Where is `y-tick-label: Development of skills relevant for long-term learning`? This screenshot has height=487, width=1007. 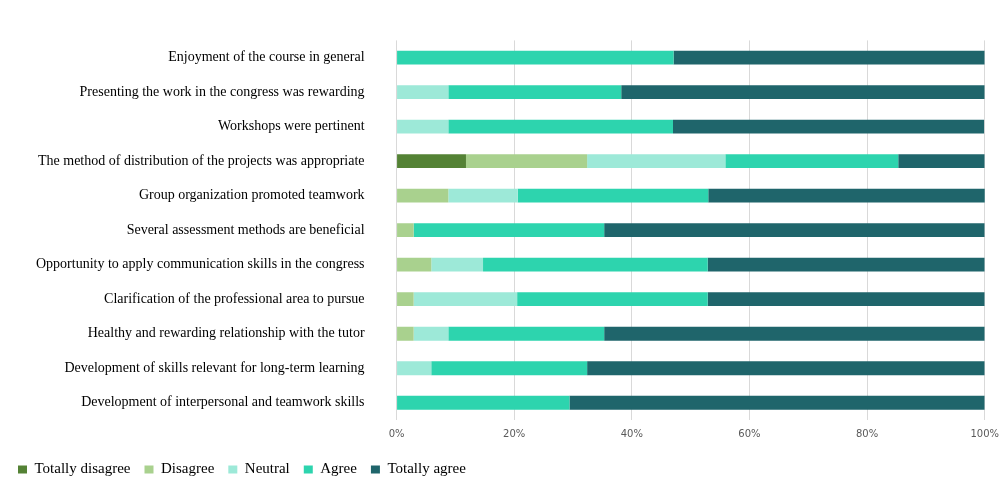 y-tick-label: Development of skills relevant for long-term learning is located at coordinates (214, 367).